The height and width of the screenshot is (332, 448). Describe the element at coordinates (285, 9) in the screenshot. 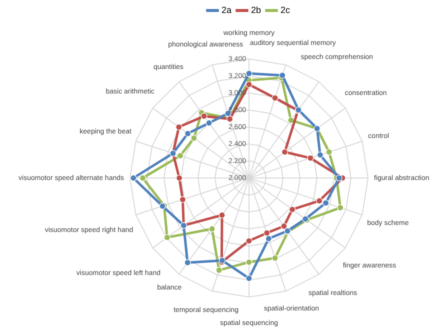

I see `legend-label: 2c` at that location.